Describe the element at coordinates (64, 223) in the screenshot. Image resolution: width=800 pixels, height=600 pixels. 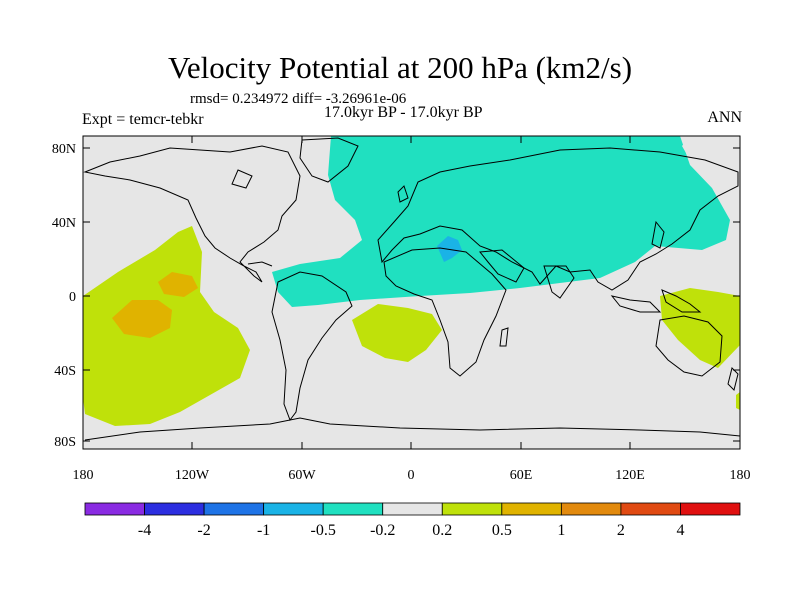
I see `lat-label-40n: 40N` at that location.